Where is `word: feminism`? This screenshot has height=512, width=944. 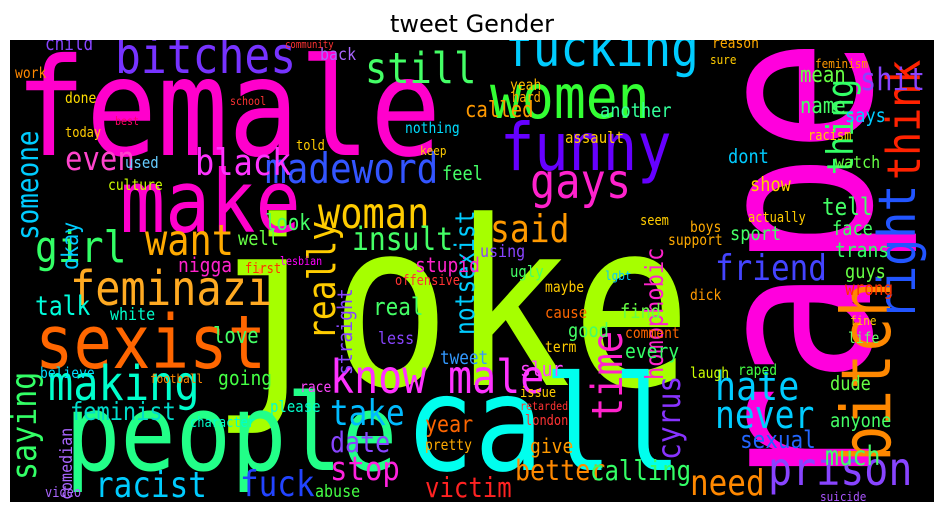
word: feminism is located at coordinates (841, 63).